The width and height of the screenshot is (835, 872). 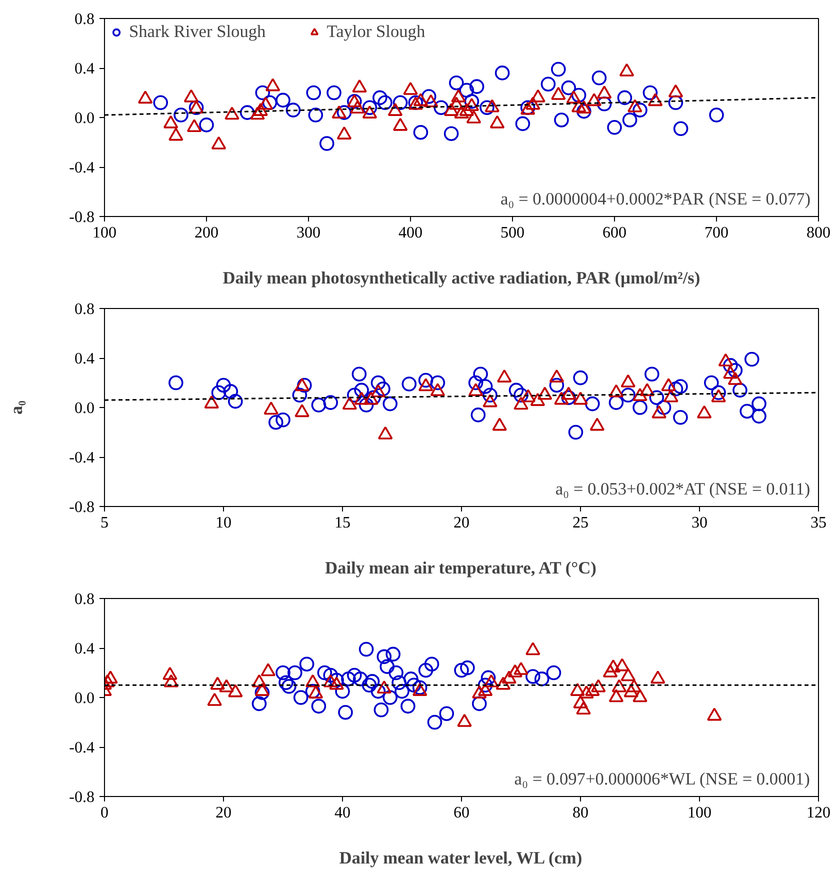 What do you see at coordinates (655, 199) in the screenshot?
I see `annotation: a₀ = 0.0000004+0.0002*PAR (NSE = 0.077)` at bounding box center [655, 199].